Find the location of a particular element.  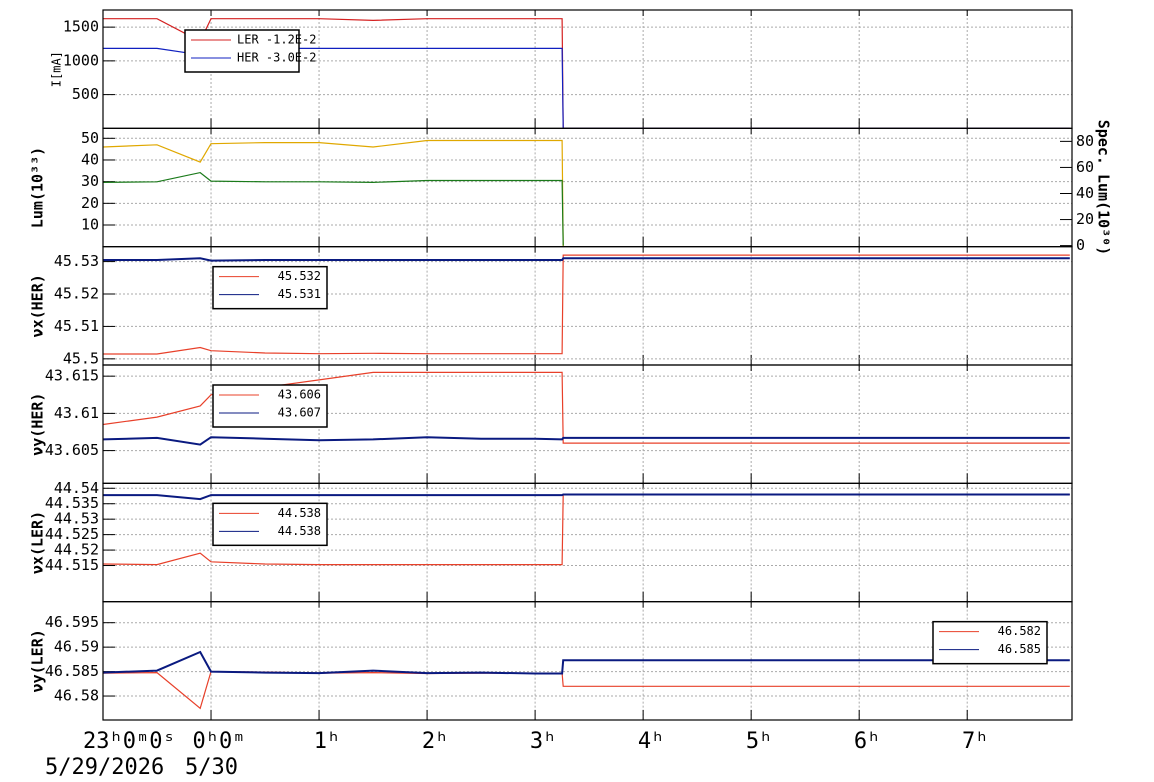

y-axis-label: νy(LER) is located at coordinates (38, 660).